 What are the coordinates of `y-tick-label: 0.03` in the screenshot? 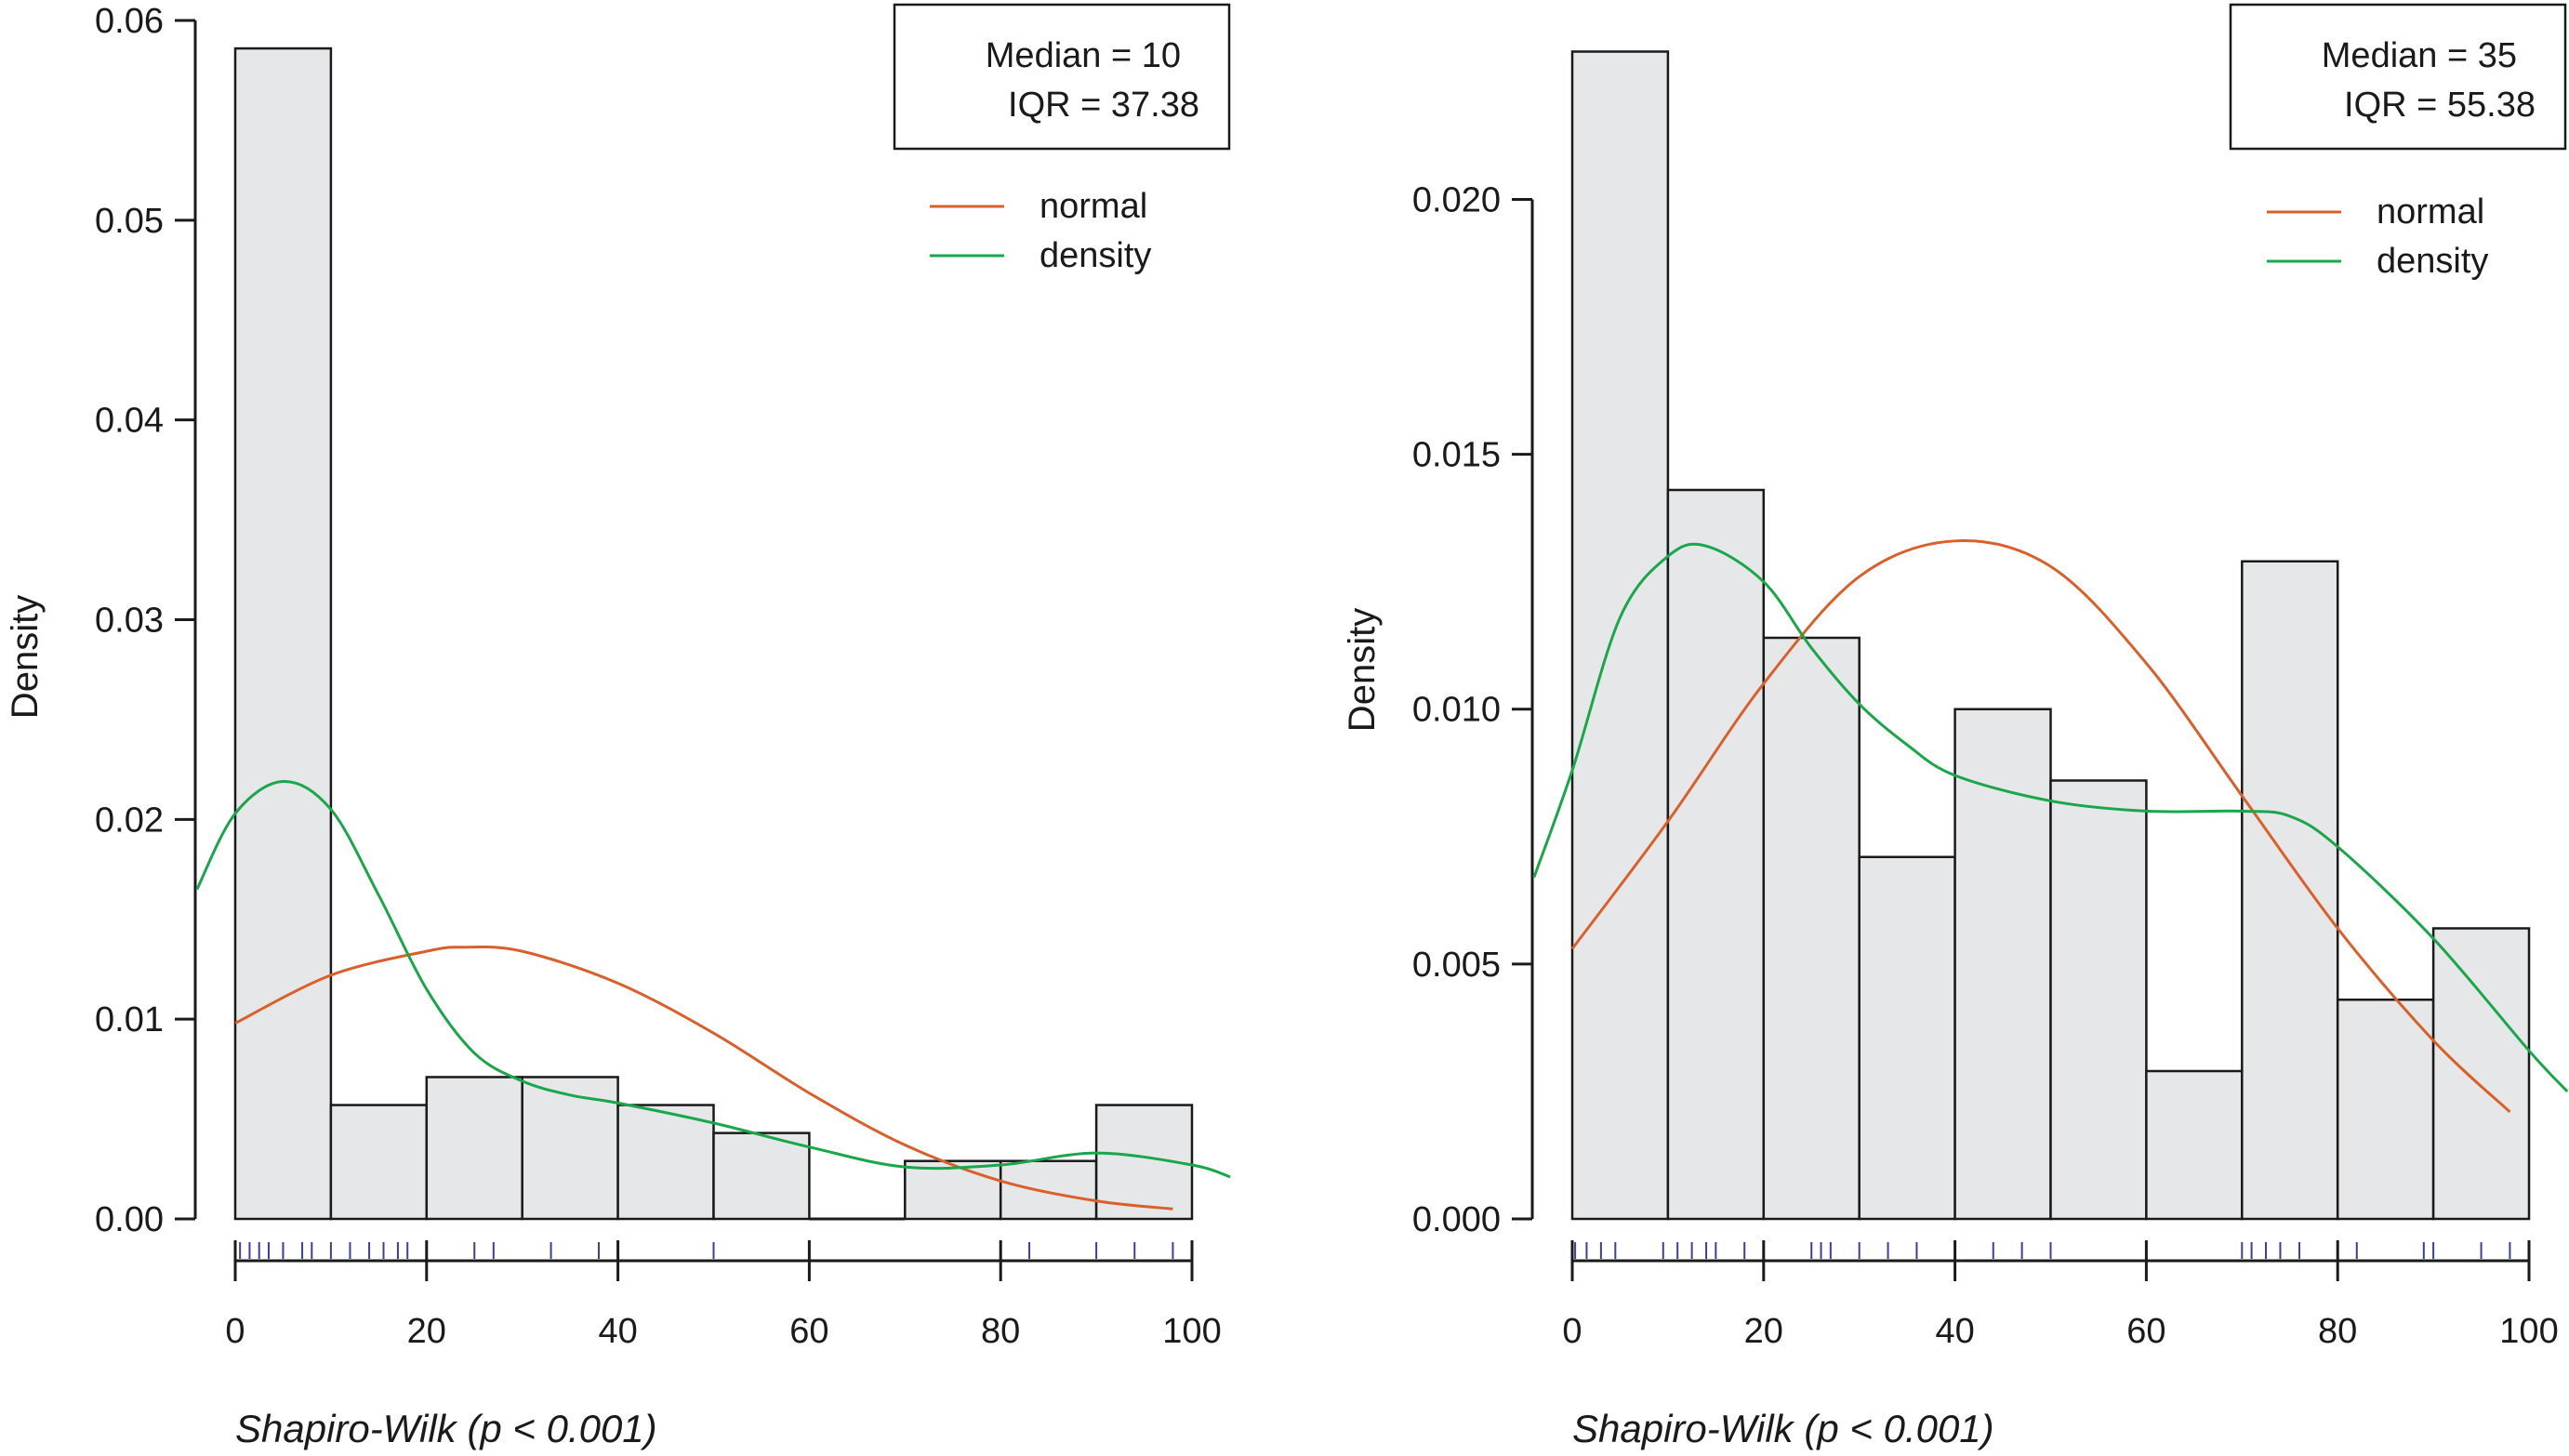 It's located at (129, 621).